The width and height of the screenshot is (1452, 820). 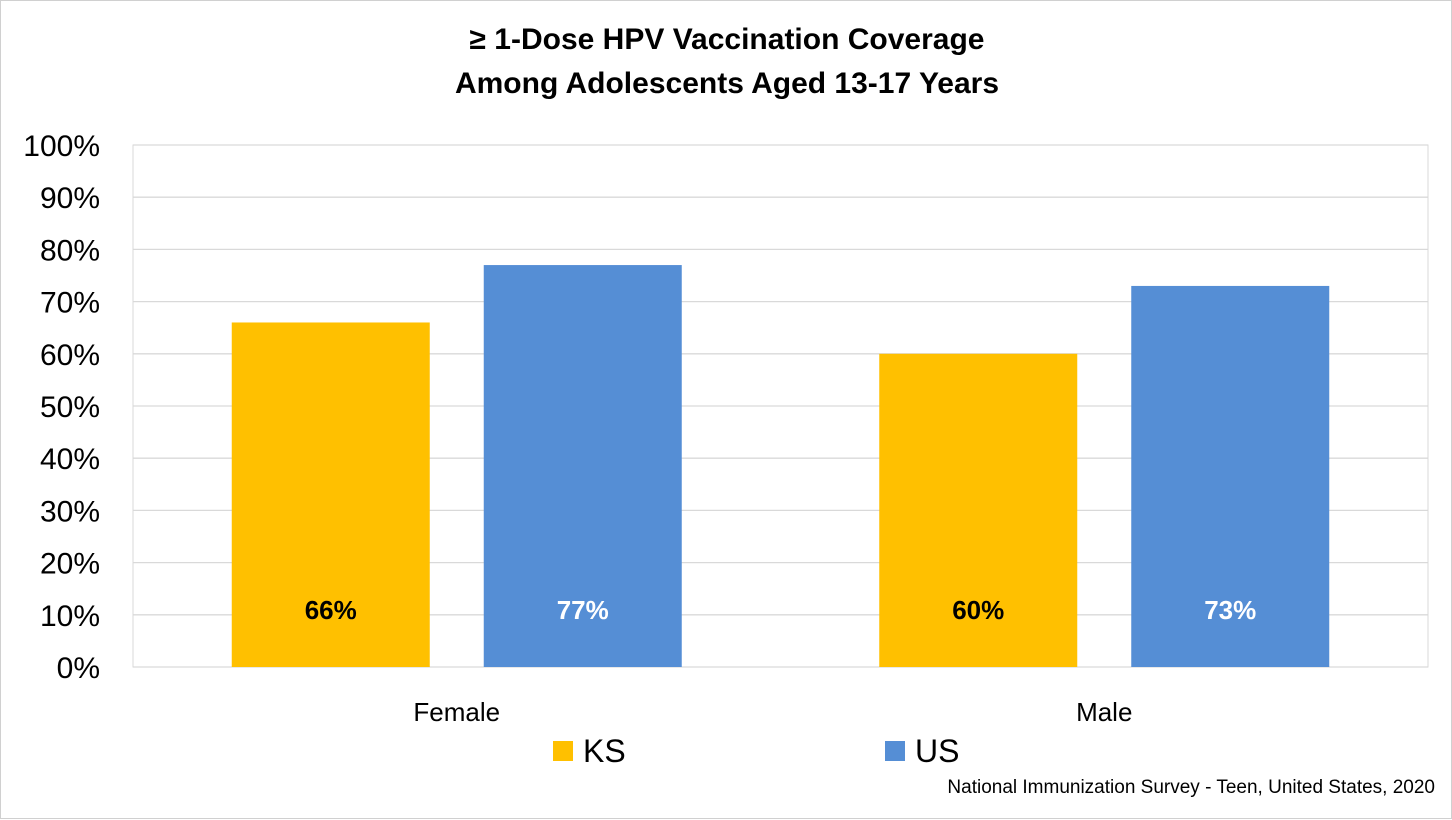 What do you see at coordinates (70, 303) in the screenshot?
I see `y-tick-label: 70%` at bounding box center [70, 303].